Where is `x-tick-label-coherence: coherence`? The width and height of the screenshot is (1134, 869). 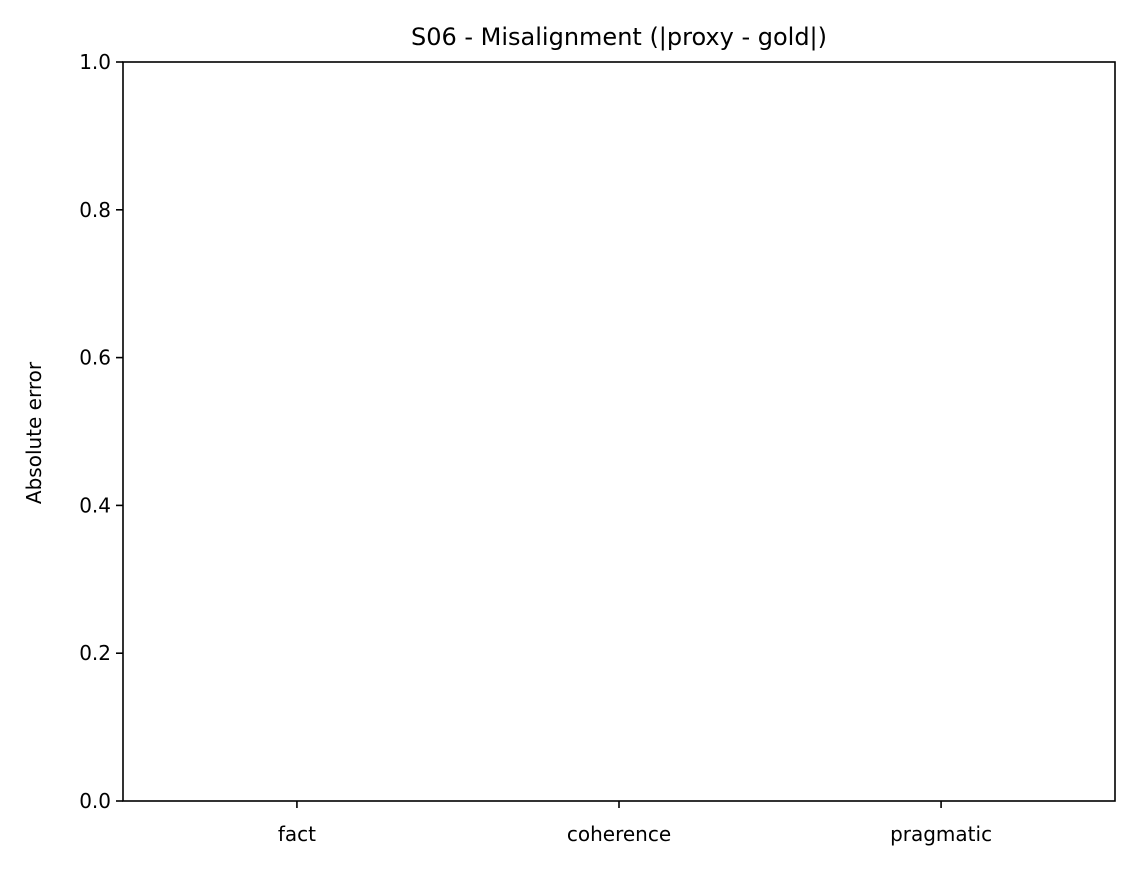
x-tick-label-coherence: coherence is located at coordinates (619, 834).